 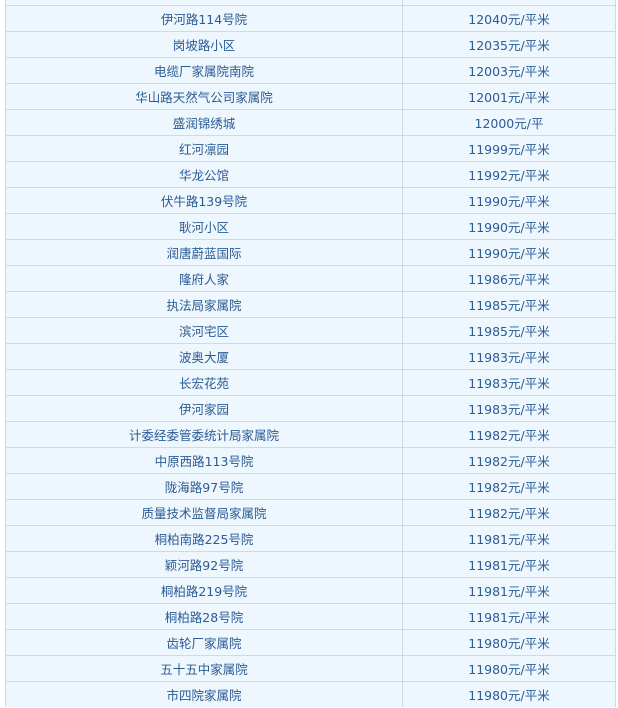 I want to click on table-row: 岗坡路小区 12035元/平米, so click(x=310, y=44).